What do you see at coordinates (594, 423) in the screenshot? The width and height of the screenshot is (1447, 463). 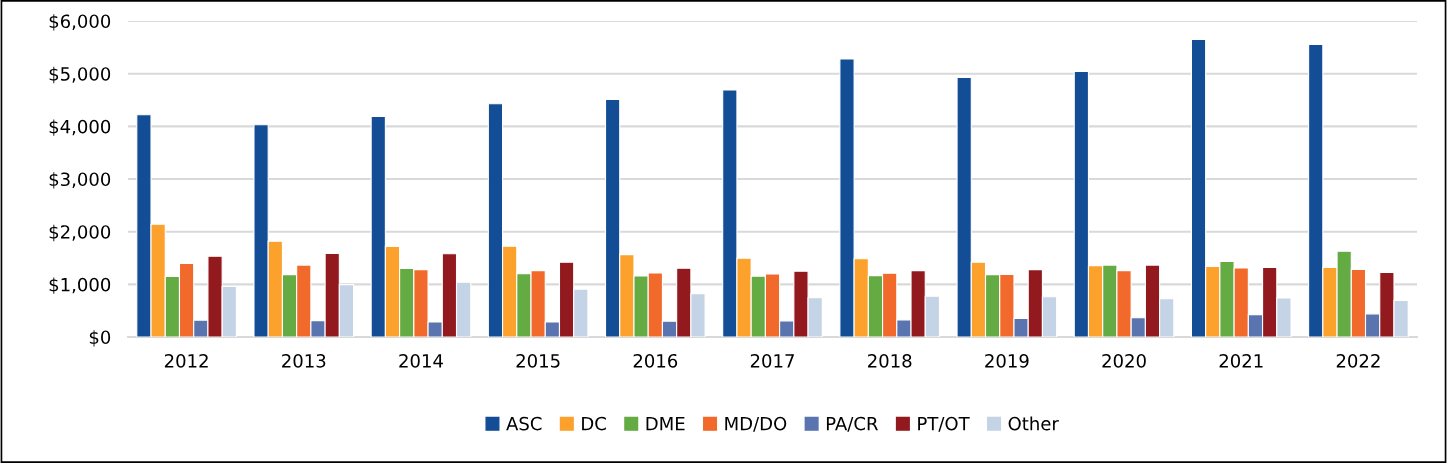 I see `legend-label: DC` at bounding box center [594, 423].